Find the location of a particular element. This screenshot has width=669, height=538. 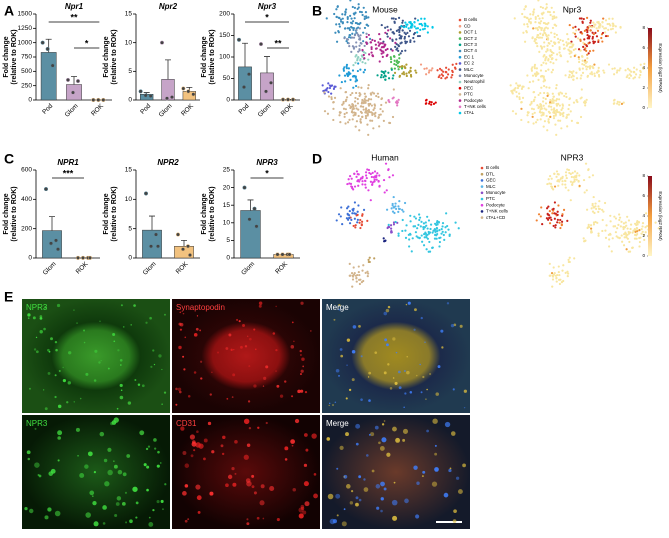

y-axis-label: Fold change is located at coordinates (106, 56).